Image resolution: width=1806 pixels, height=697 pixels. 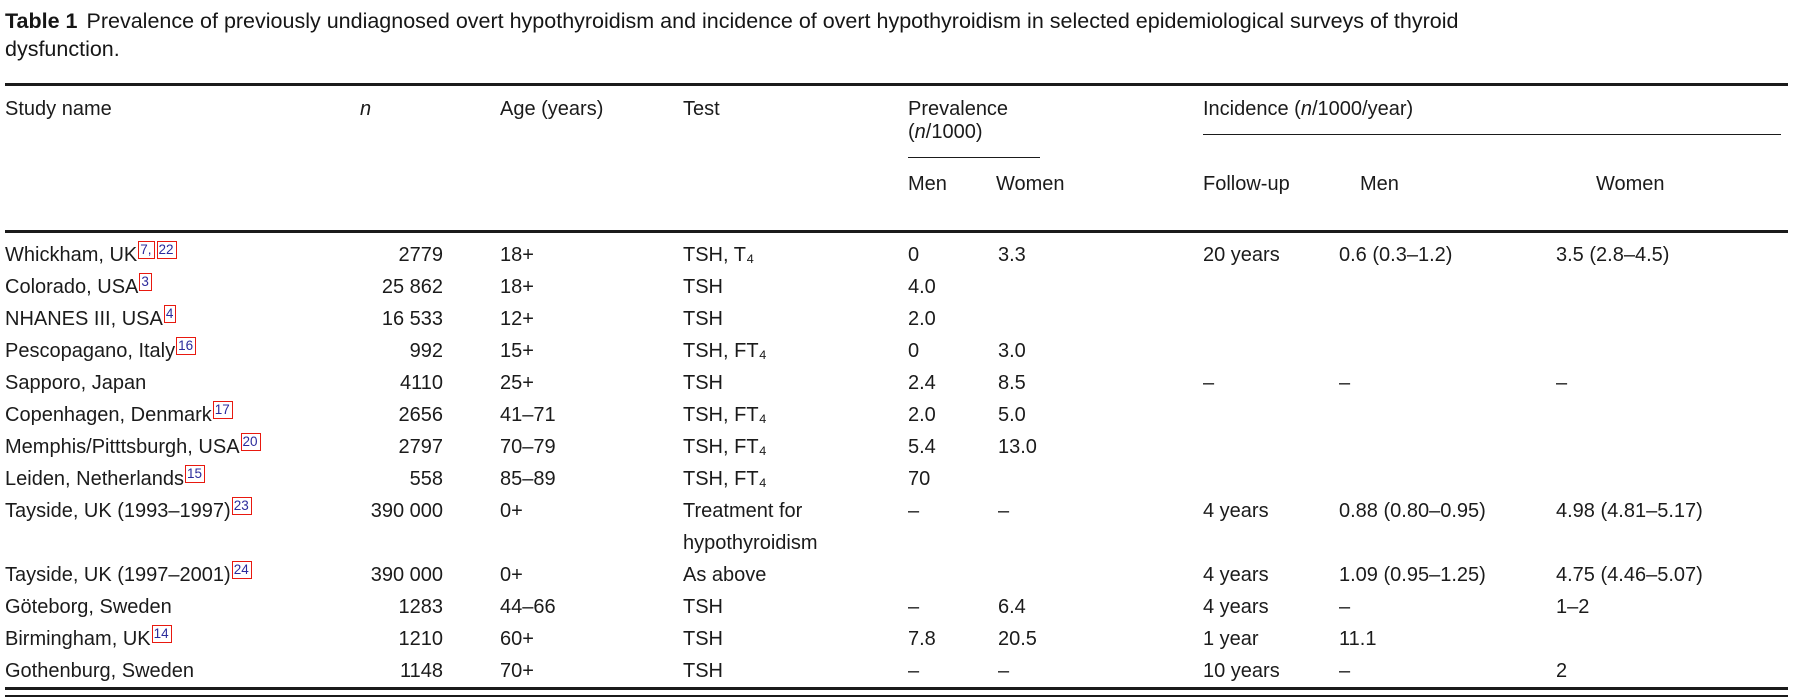 I want to click on table-row: Pescopagano, Italy 16 992 15+ TSH, FT₄ 0 3.0, so click(x=896, y=351).